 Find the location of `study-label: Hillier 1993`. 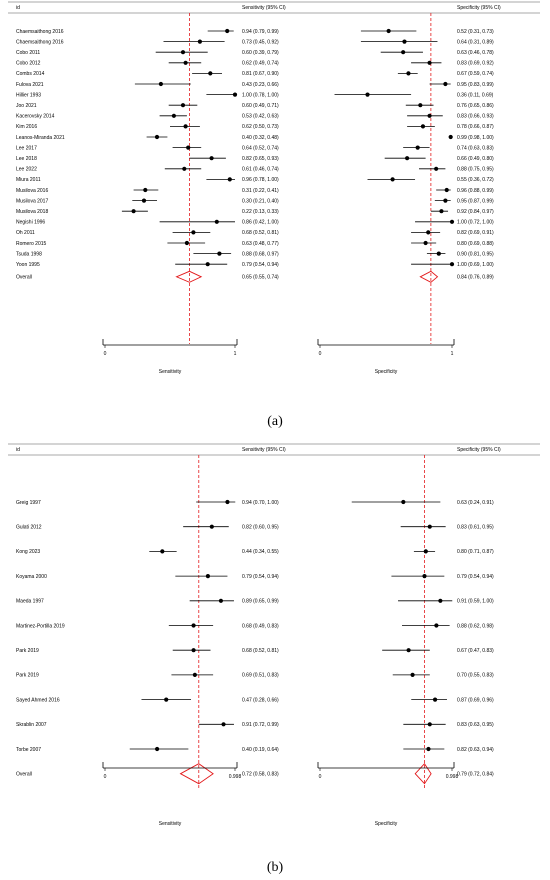

study-label: Hillier 1993 is located at coordinates (28, 95).